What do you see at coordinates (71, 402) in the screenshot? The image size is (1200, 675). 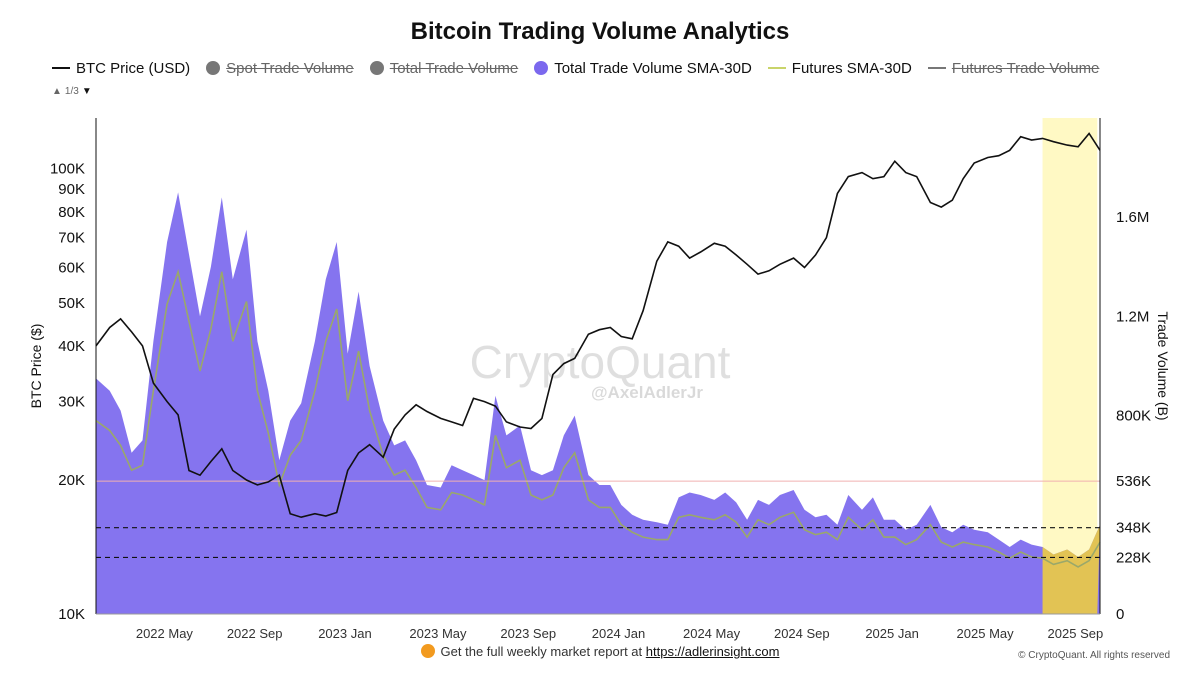 I see `y-left-tick-label: 30K` at bounding box center [71, 402].